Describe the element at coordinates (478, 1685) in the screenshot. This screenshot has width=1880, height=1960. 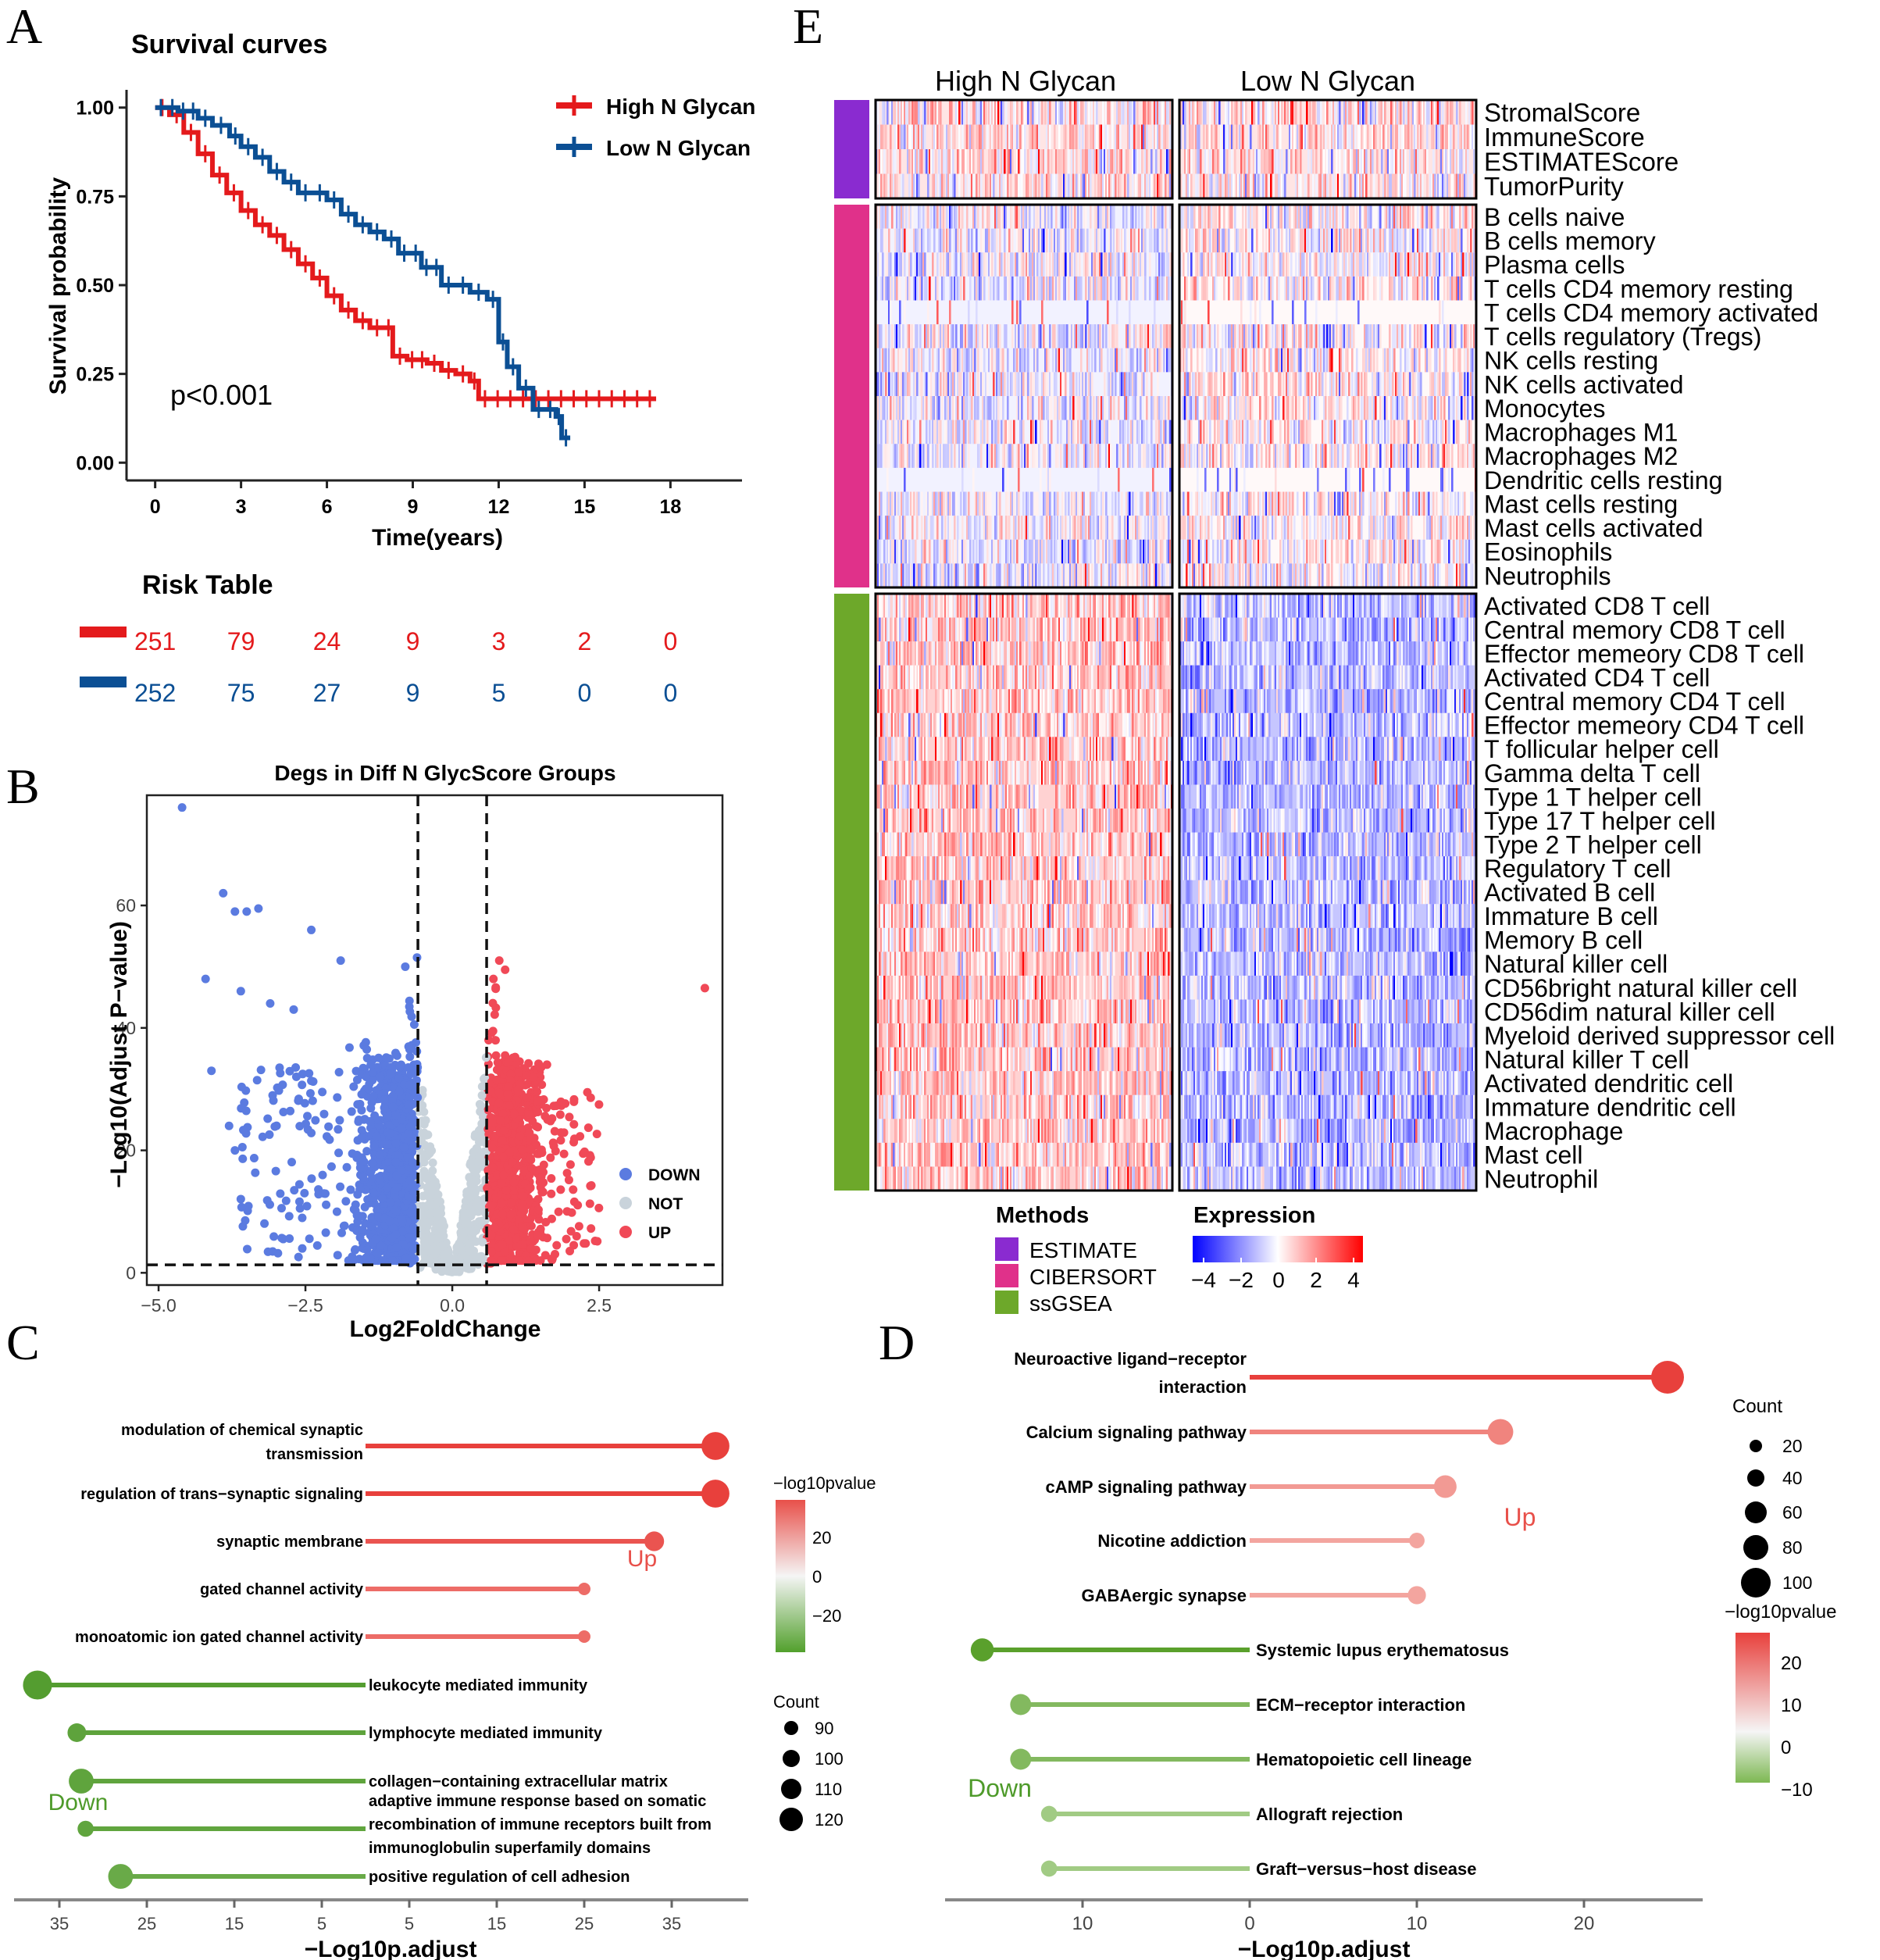
I see `go-term-label: leukocyte mediated immunity` at that location.